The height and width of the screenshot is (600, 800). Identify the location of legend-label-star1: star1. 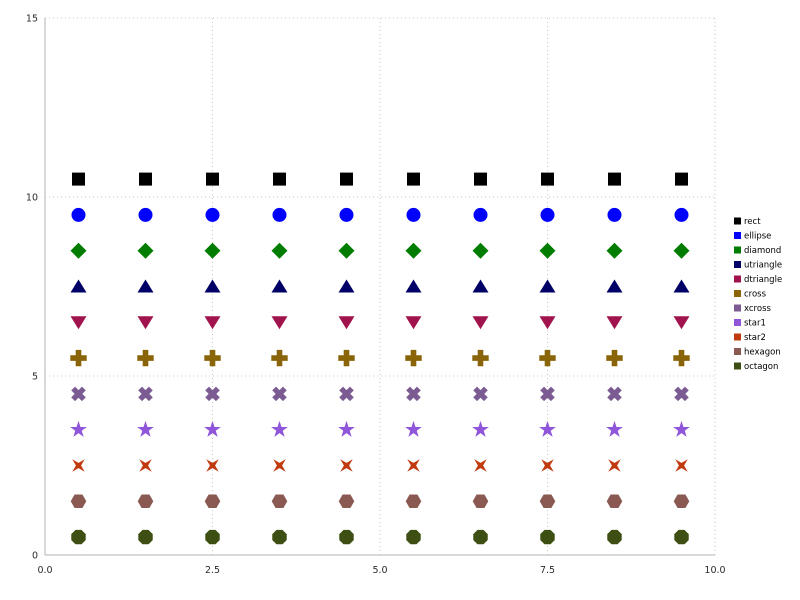
(755, 324).